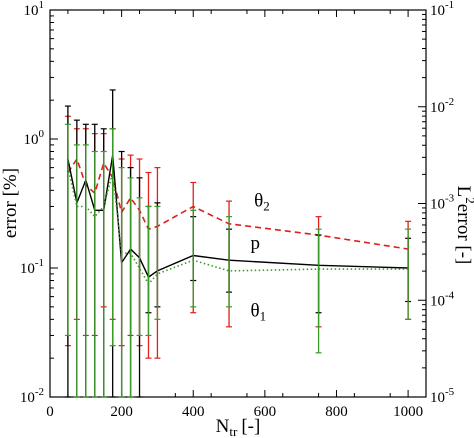  I want to click on series-annotation: θ2, so click(262, 201).